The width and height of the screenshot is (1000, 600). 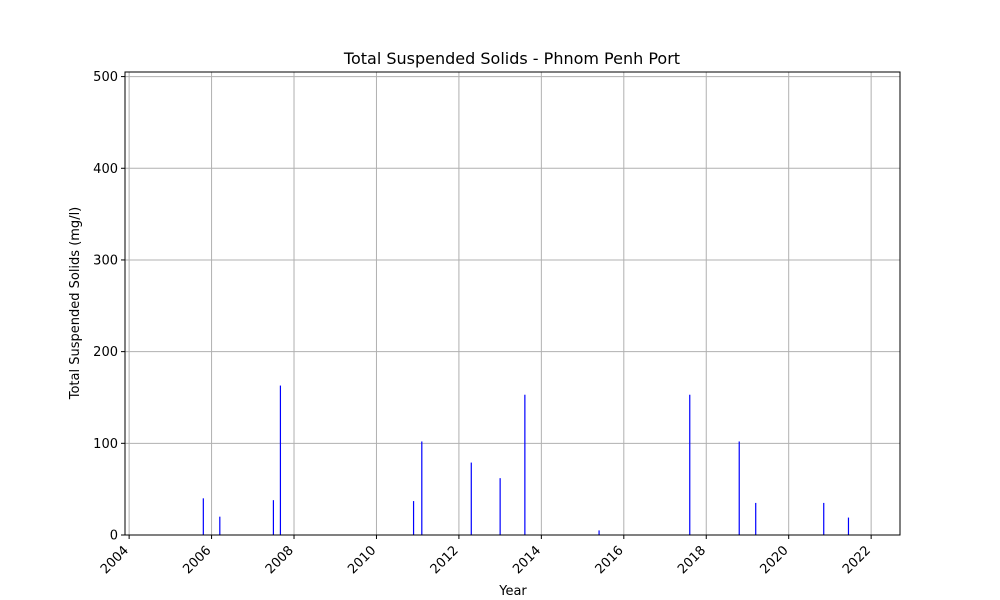 What do you see at coordinates (486, 556) in the screenshot?
I see `x-ticks: 2004 2006 2008 2010 2012 2014 2016 2018 2020 2022` at bounding box center [486, 556].